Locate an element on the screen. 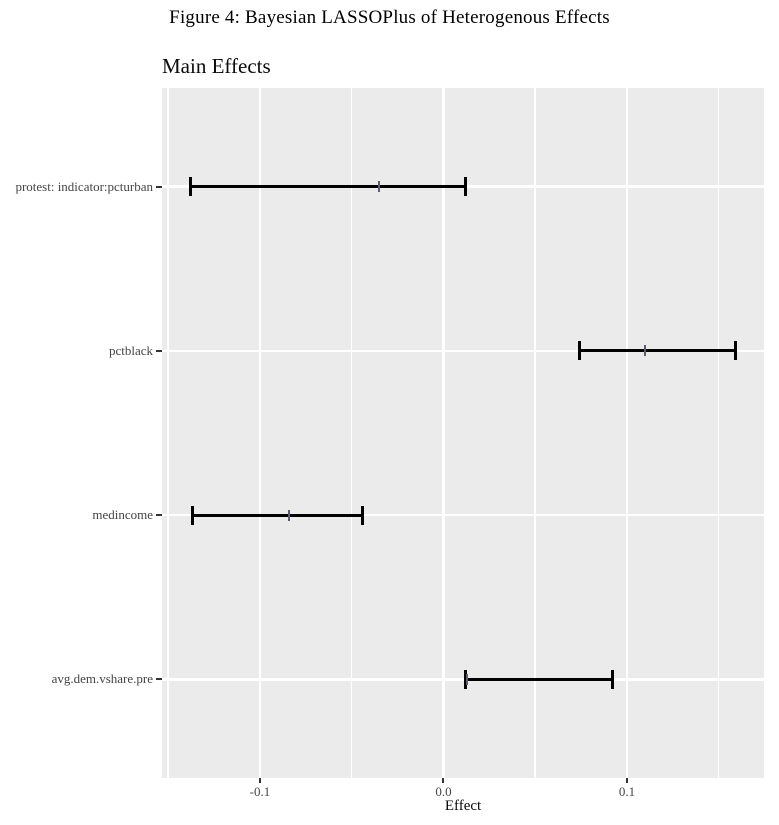 The image size is (779, 825). y-axis-label: pctblack is located at coordinates (130, 350).